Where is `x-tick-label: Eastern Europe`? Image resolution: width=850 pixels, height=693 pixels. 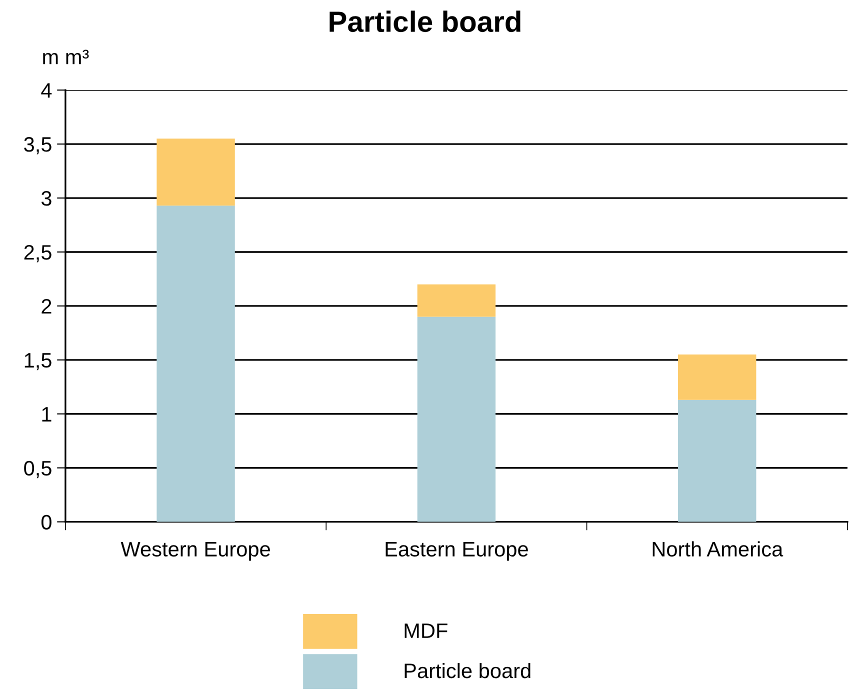
x-tick-label: Eastern Europe is located at coordinates (457, 551).